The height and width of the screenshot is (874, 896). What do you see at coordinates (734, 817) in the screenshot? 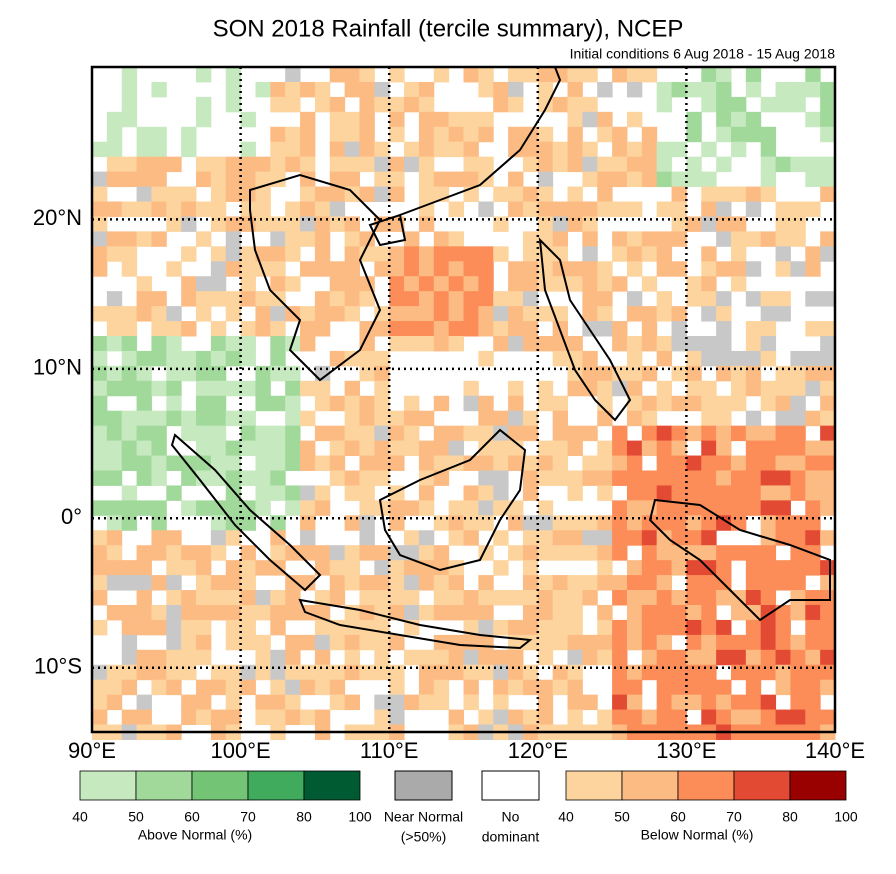
I see `legend-tick: 70` at bounding box center [734, 817].